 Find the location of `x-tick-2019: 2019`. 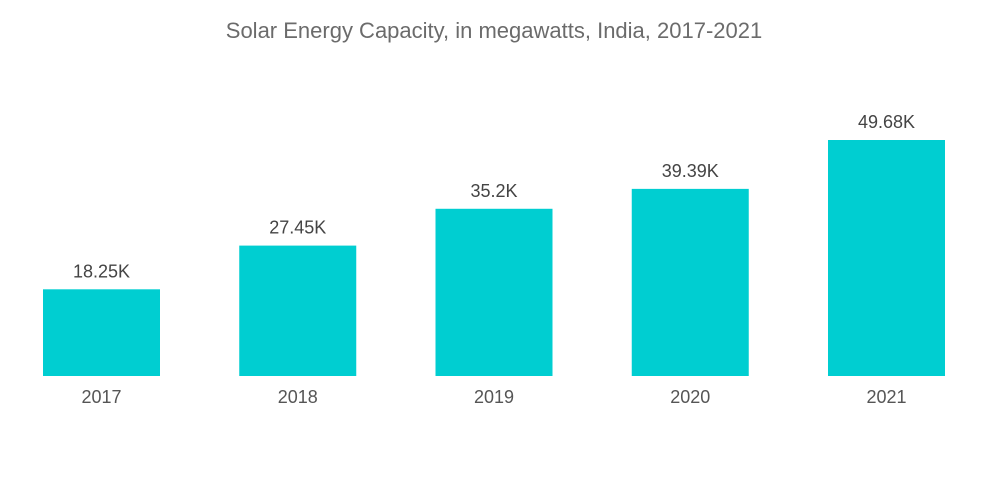

x-tick-2019: 2019 is located at coordinates (494, 397).